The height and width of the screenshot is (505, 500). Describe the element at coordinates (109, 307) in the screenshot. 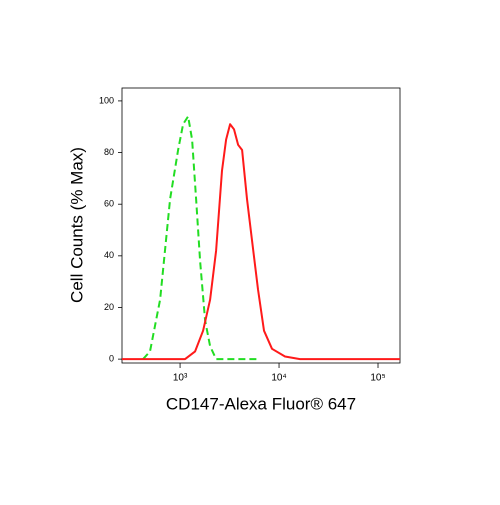

I see `y-tick-label: 20` at that location.